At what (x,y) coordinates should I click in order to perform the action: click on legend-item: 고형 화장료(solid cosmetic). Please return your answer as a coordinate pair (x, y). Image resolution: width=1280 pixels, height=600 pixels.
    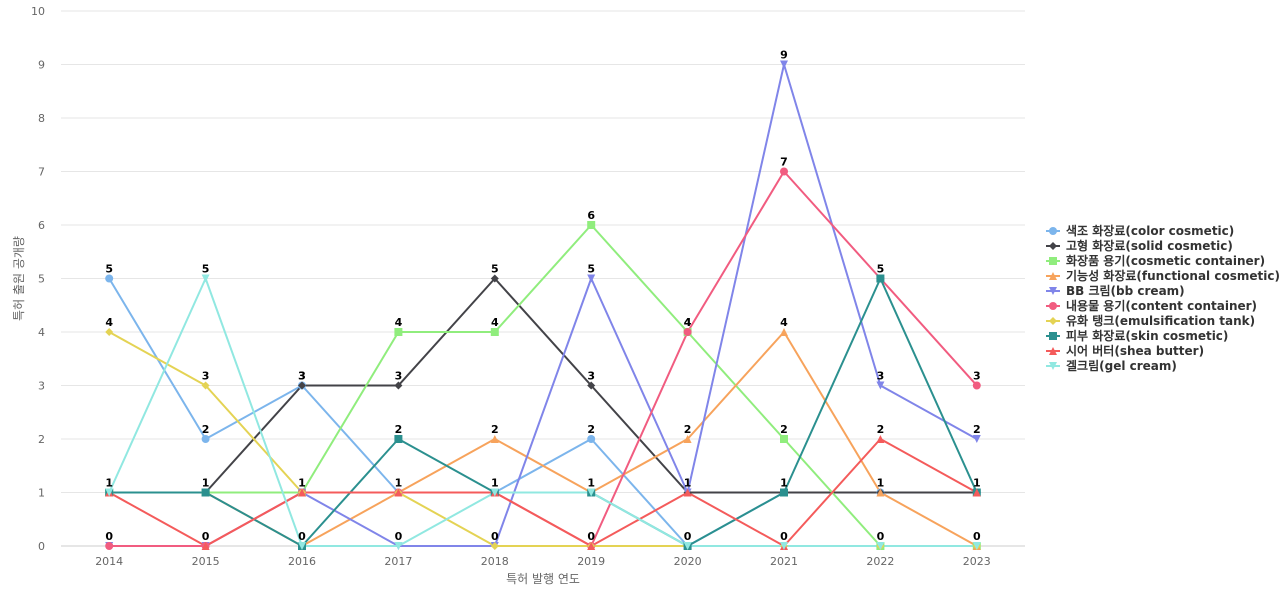
    Looking at the image, I should click on (1139, 245).